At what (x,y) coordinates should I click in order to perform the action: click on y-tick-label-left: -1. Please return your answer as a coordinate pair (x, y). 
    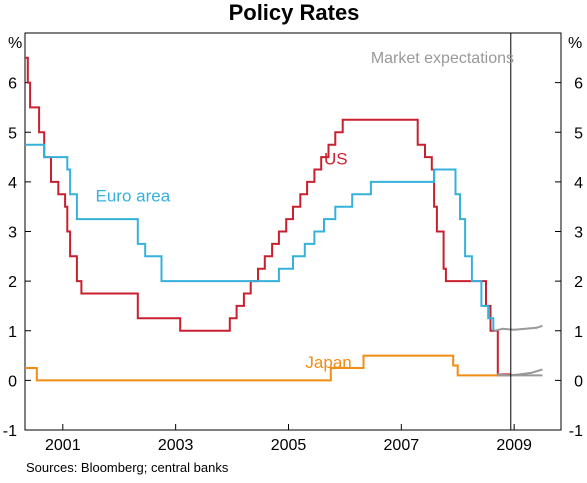
    Looking at the image, I should click on (10, 431).